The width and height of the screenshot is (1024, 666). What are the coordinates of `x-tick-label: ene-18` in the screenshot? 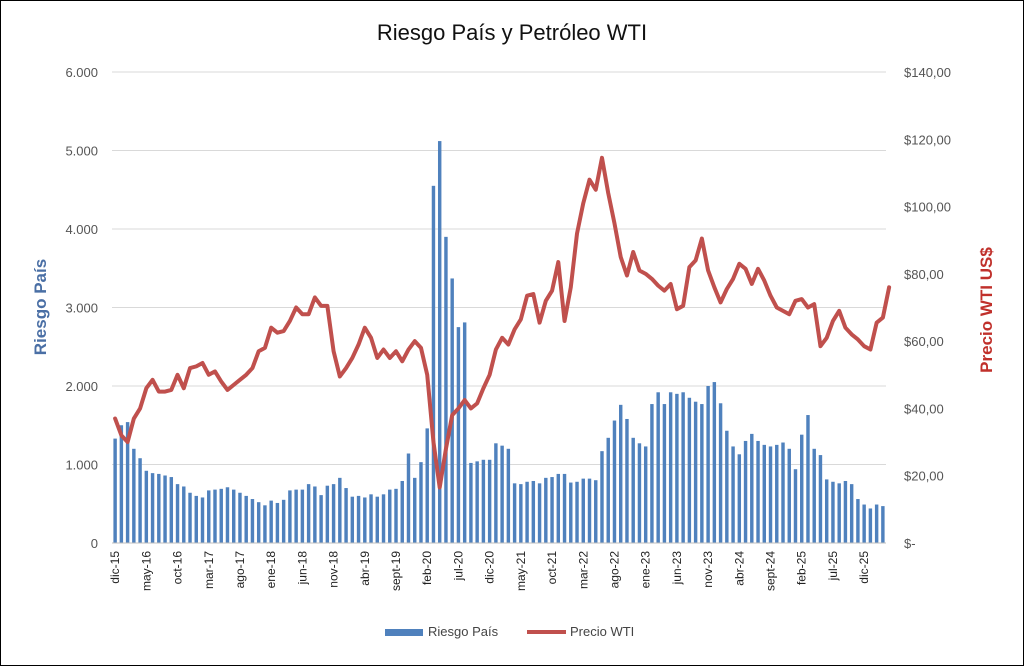 It's located at (271, 570).